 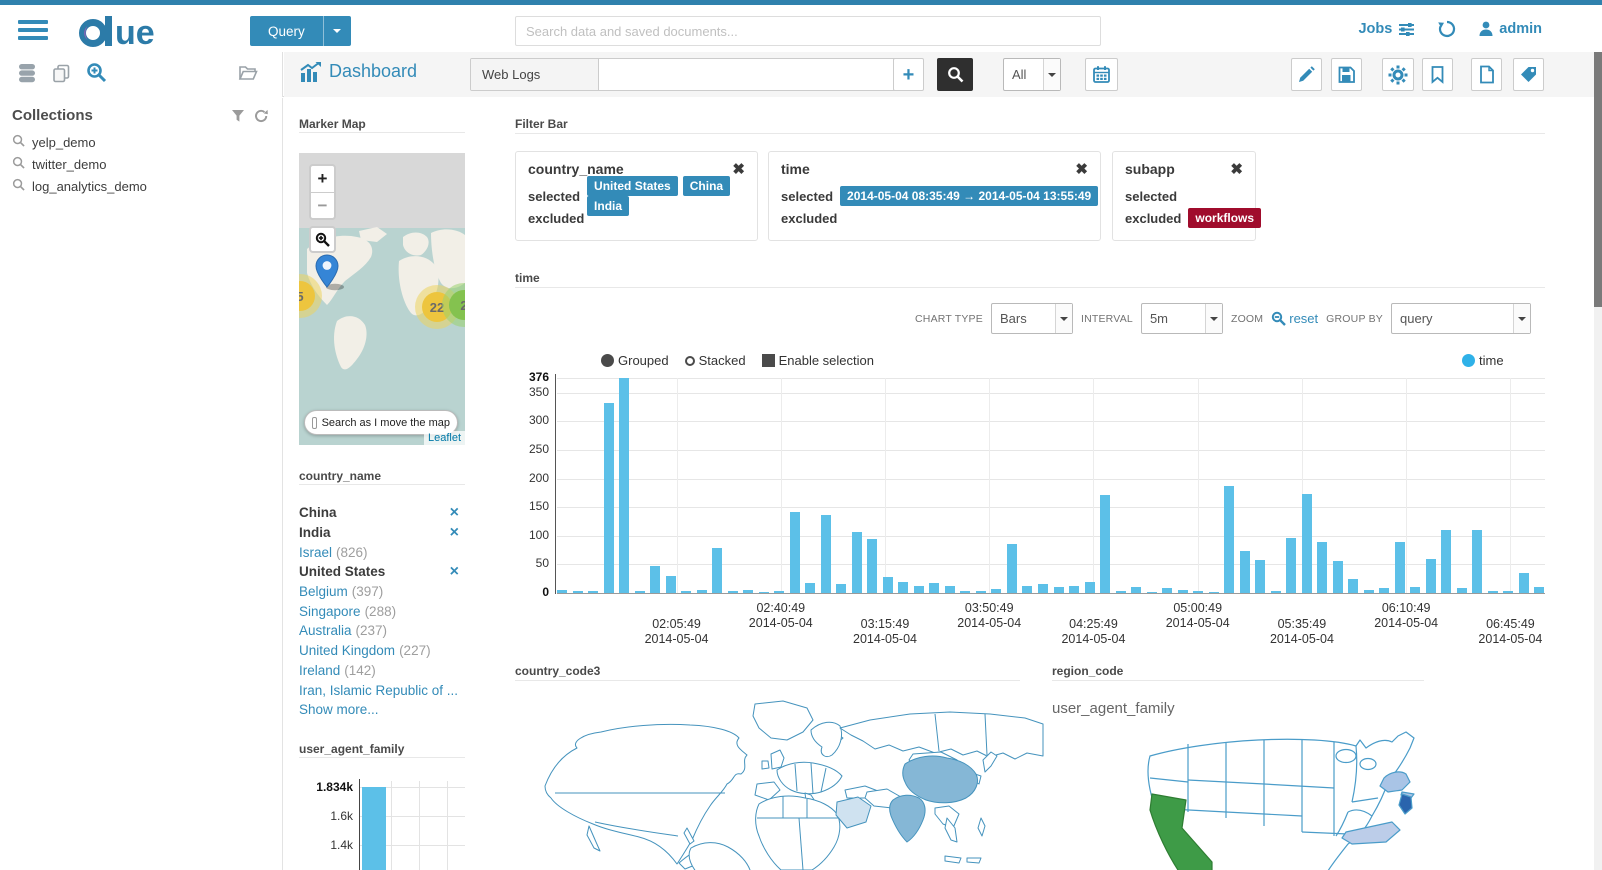 I want to click on search-button, so click(x=955, y=74).